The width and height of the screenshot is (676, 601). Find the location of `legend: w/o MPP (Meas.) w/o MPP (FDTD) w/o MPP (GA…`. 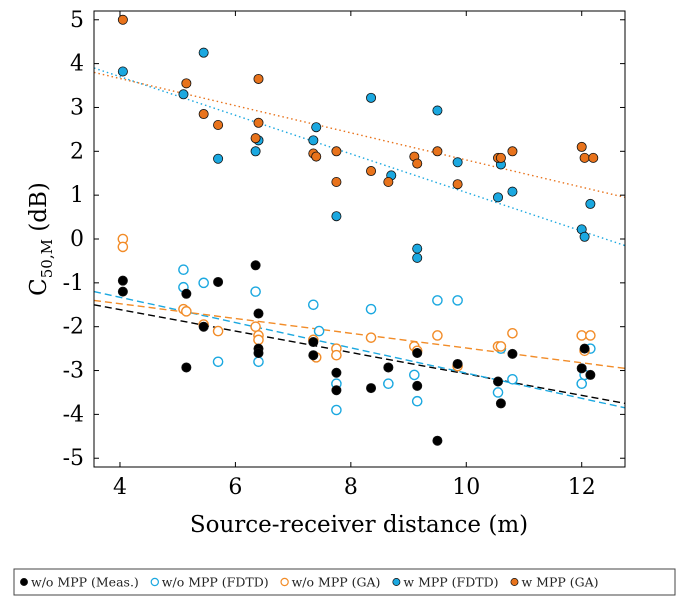

legend: w/o MPP (Meas.) w/o MPP (FDTD) w/o MPP (GA… is located at coordinates (309, 582).